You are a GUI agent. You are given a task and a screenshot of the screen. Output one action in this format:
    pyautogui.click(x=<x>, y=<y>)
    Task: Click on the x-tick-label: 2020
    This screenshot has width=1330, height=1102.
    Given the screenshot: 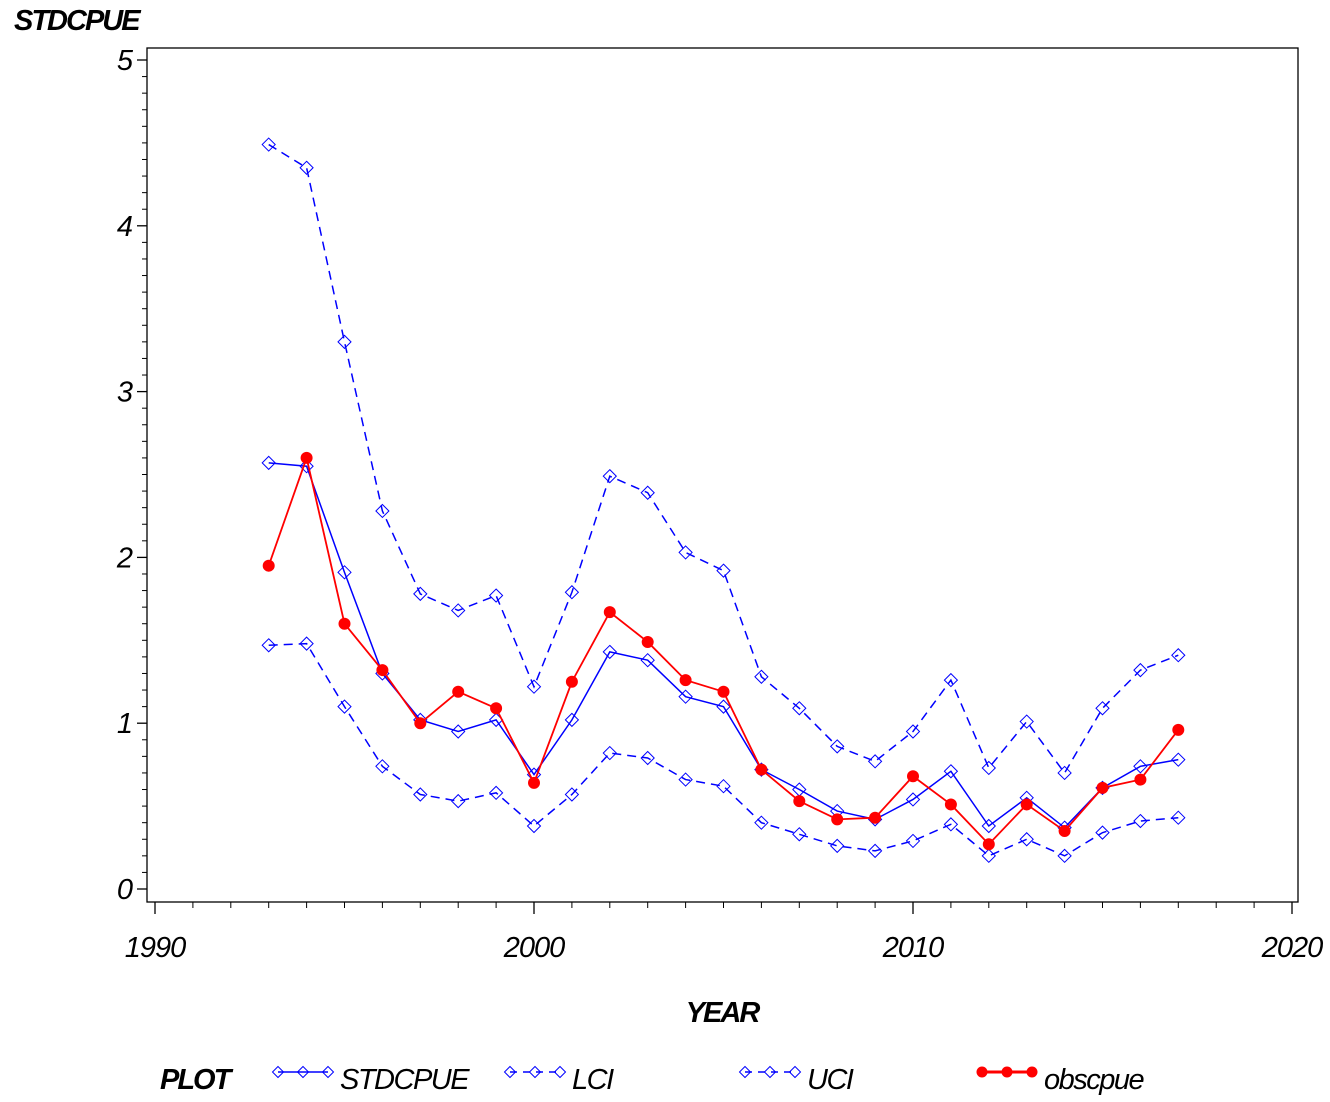 What is the action you would take?
    pyautogui.click(x=1292, y=948)
    